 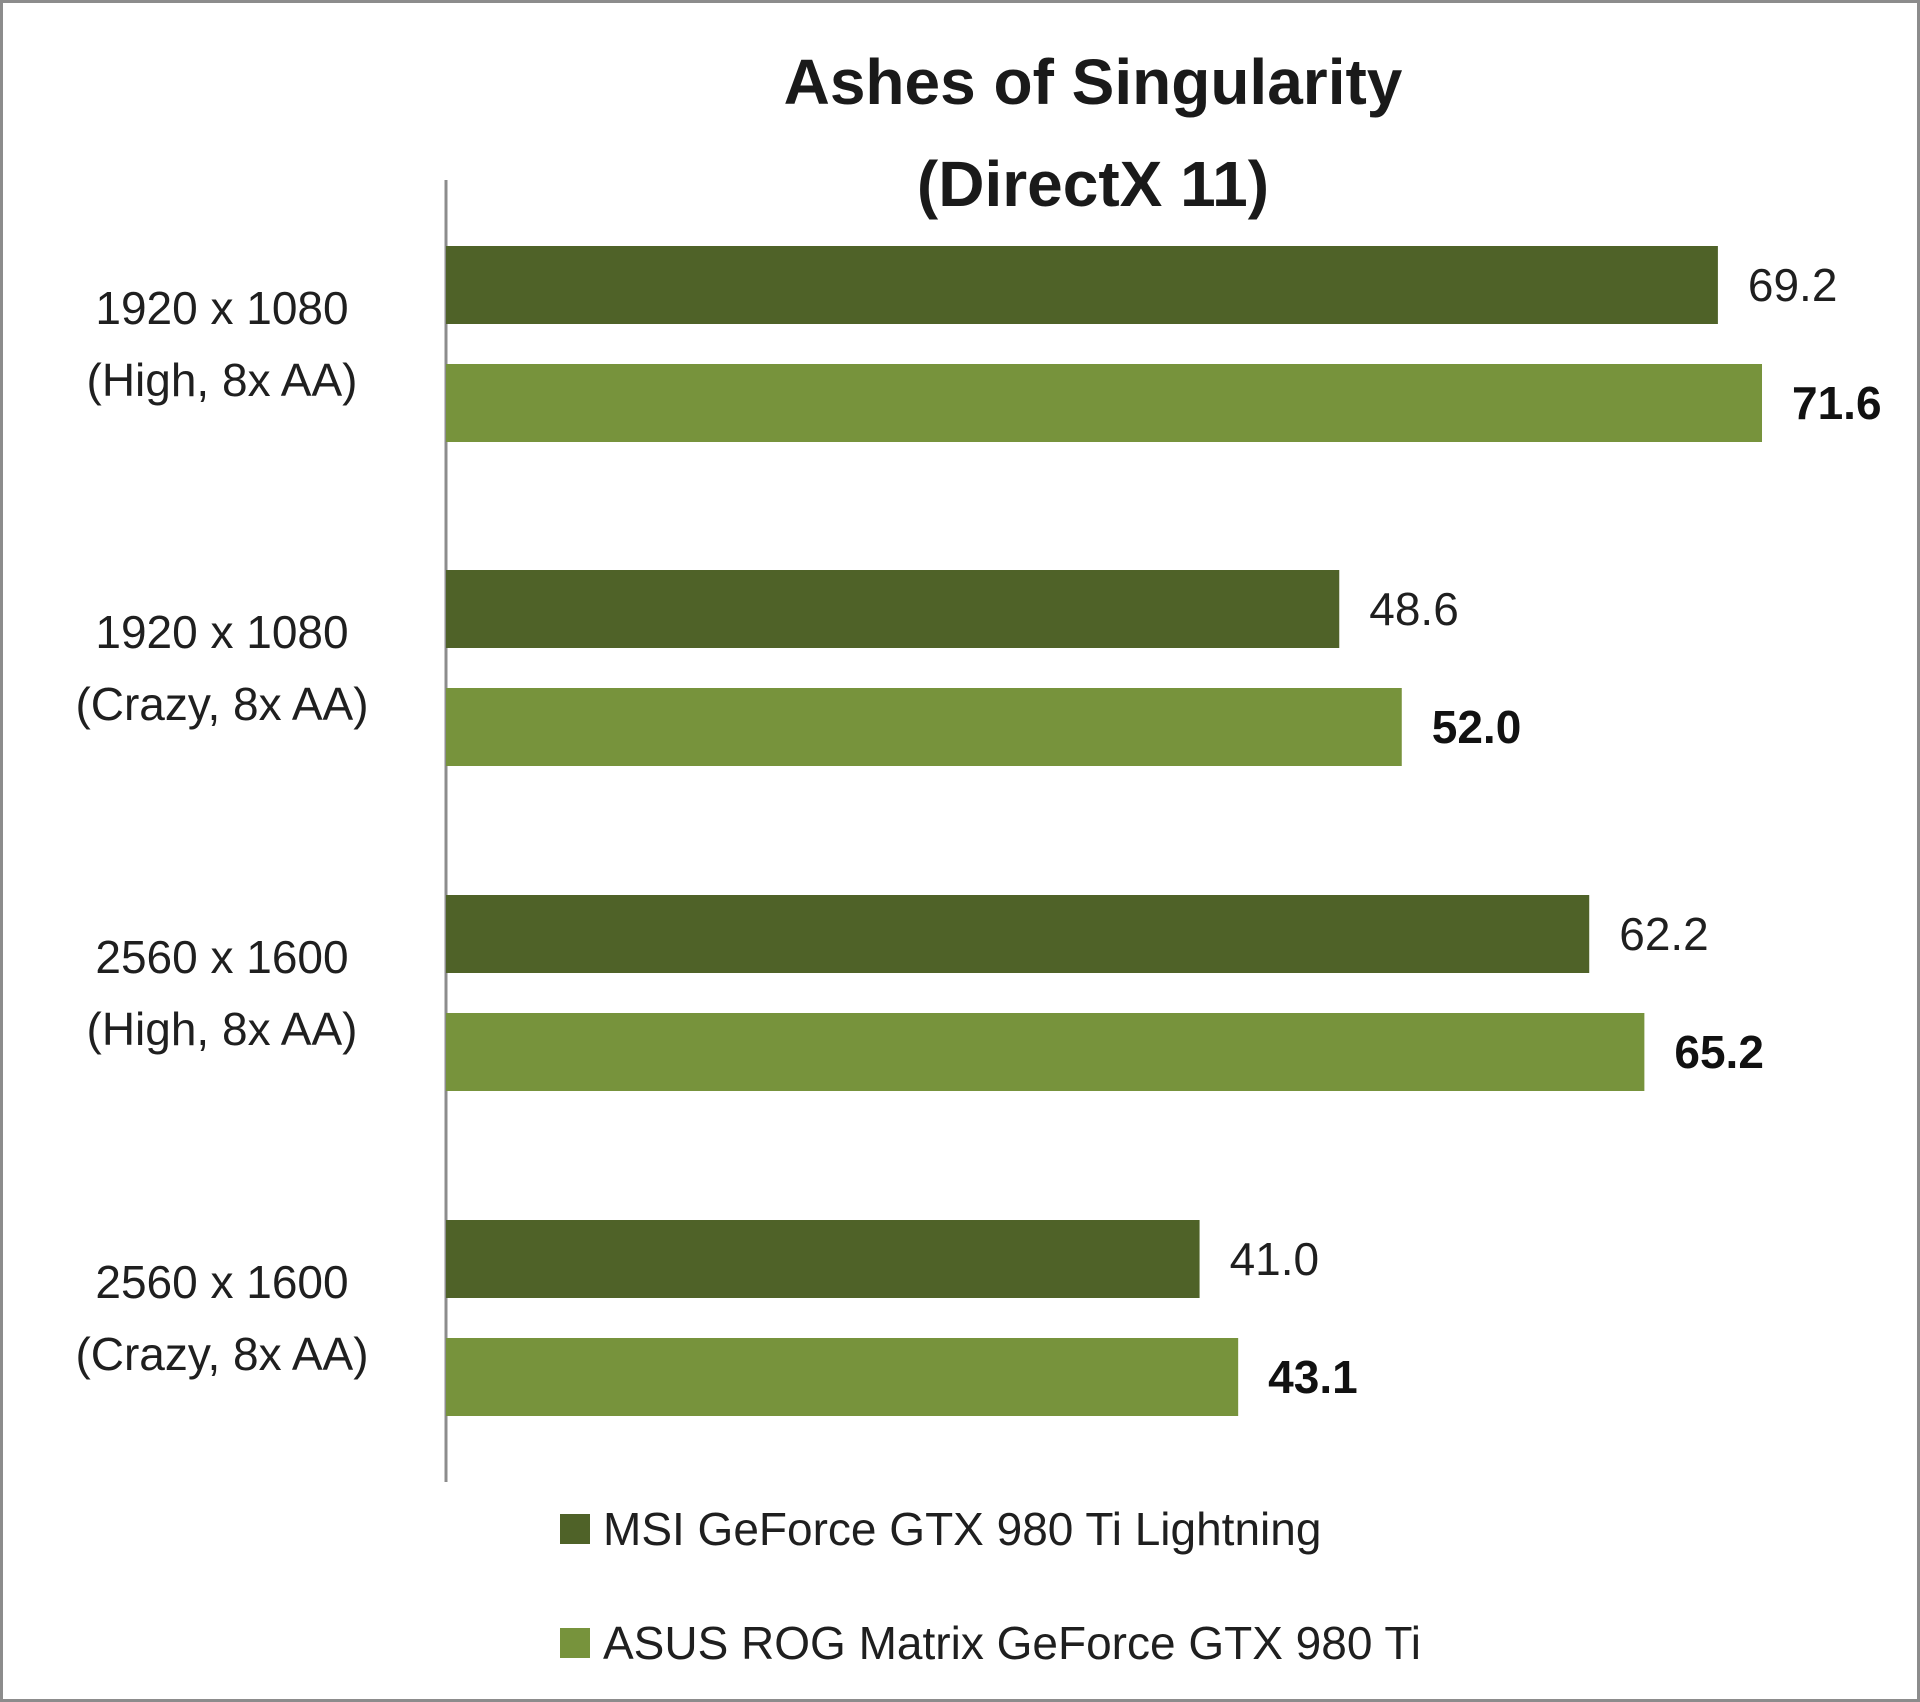 What do you see at coordinates (1664, 934) in the screenshot?
I see `value-label-series-1-category-3: 62.2` at bounding box center [1664, 934].